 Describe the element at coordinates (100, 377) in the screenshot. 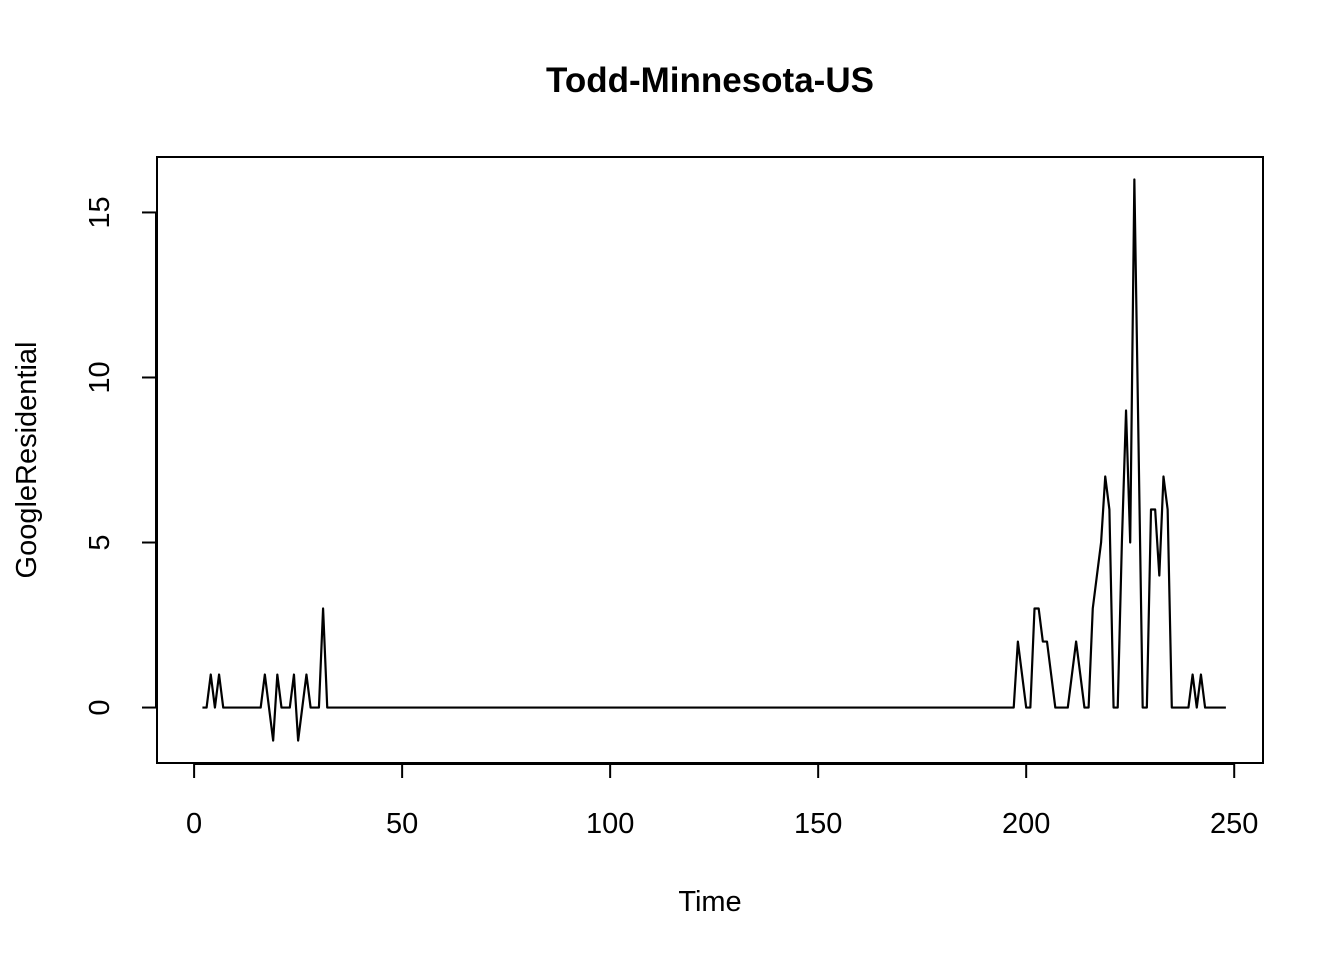

I see `y-tick-label: 10` at that location.